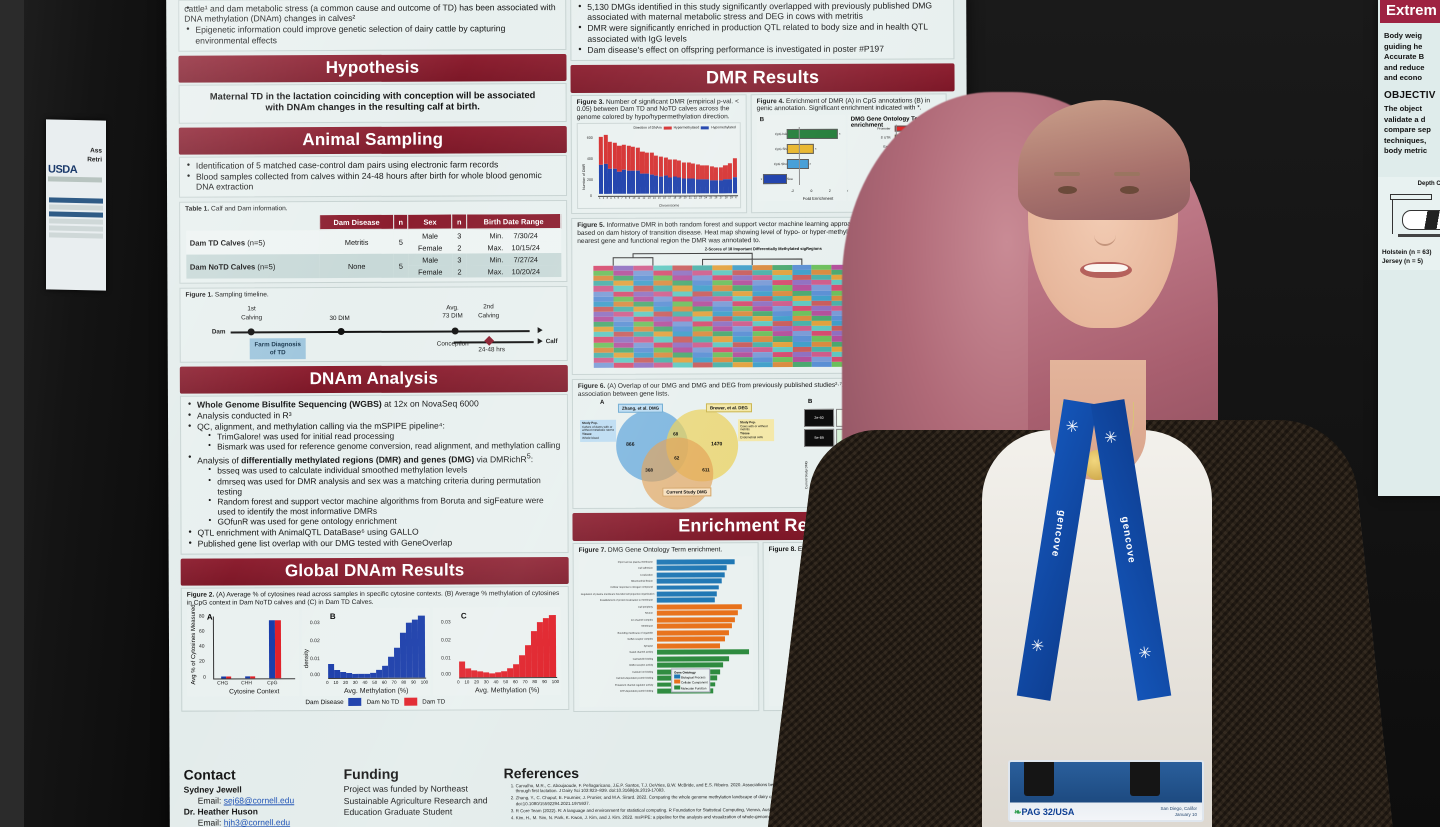 This screenshot has height=827, width=1440. What do you see at coordinates (590, 102) in the screenshot?
I see `figure3-caption-label: Figure 3.` at bounding box center [590, 102].